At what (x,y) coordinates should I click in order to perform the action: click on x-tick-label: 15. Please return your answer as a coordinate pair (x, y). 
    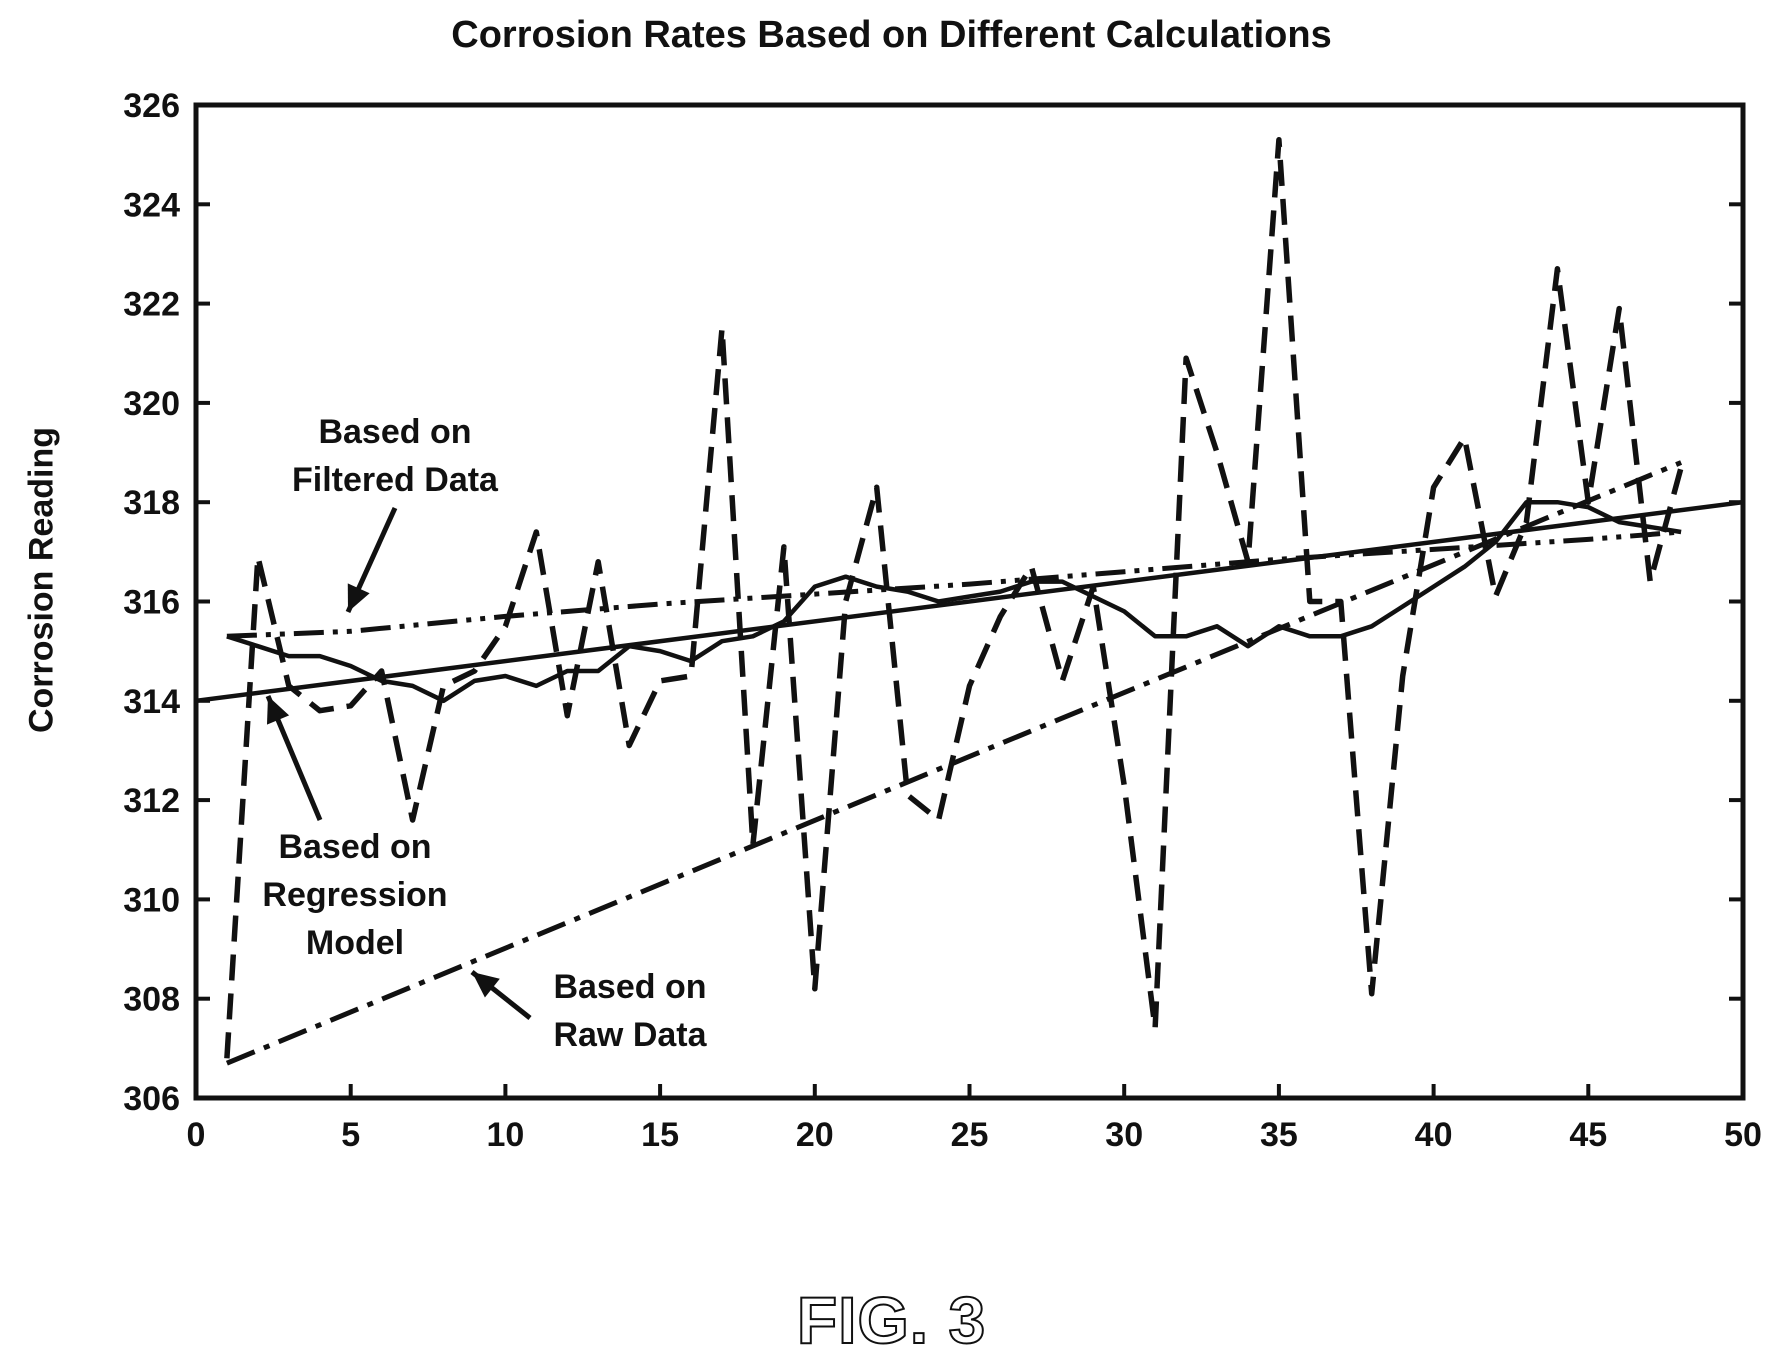
    Looking at the image, I should click on (660, 1135).